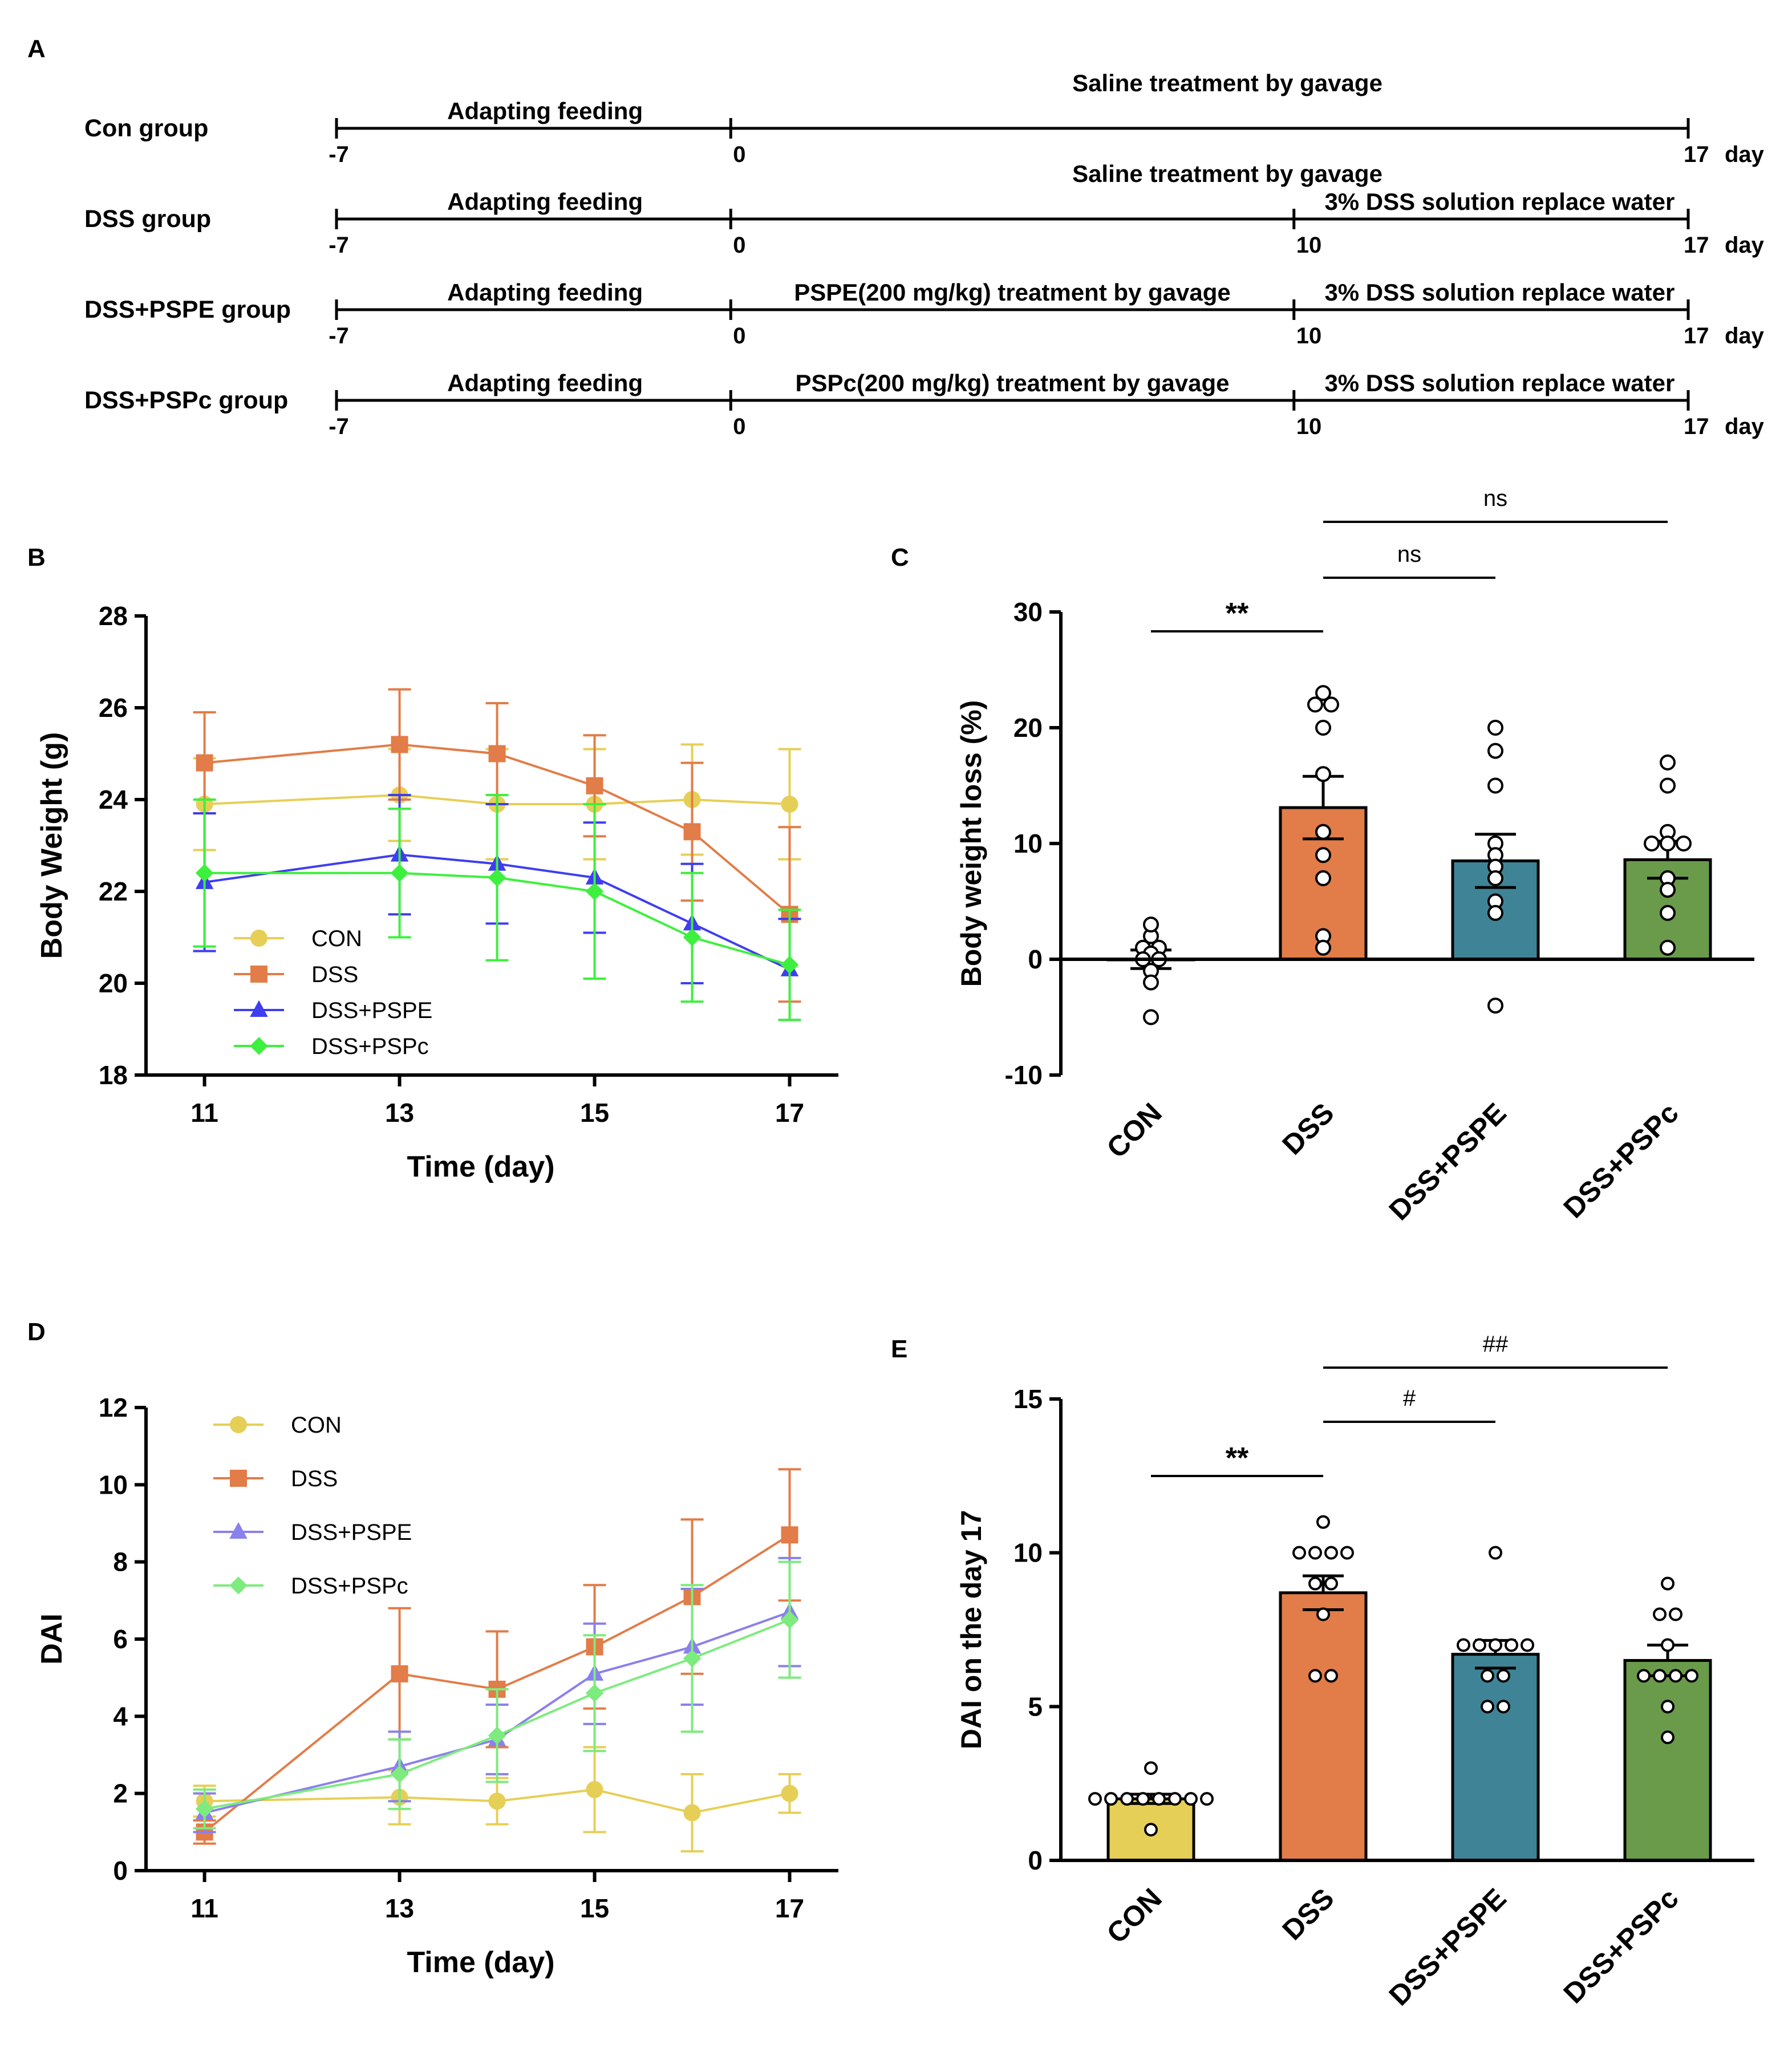  Describe the element at coordinates (333, 1010) in the screenshot. I see `legend-item-DSS+PSPE: DSS+PSPE` at that location.